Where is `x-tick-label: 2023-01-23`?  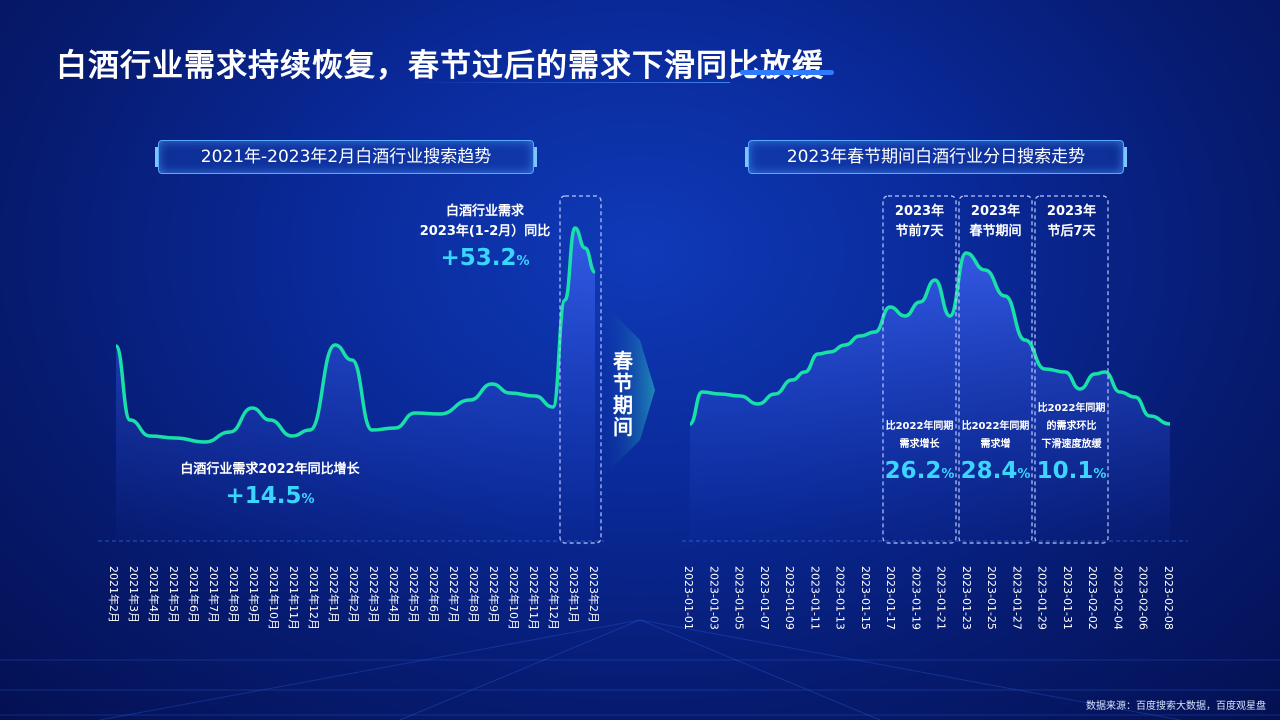
x-tick-label: 2023-01-23 is located at coordinates (966, 598).